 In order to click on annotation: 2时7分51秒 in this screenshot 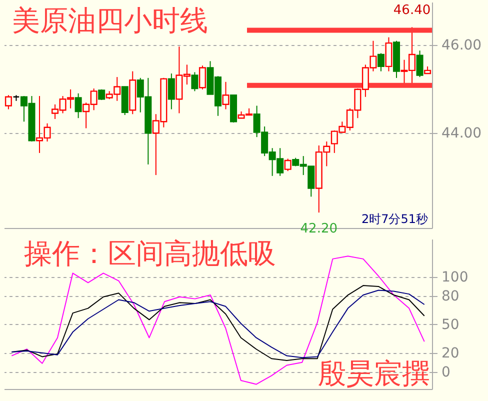, I will do `click(394, 219)`.